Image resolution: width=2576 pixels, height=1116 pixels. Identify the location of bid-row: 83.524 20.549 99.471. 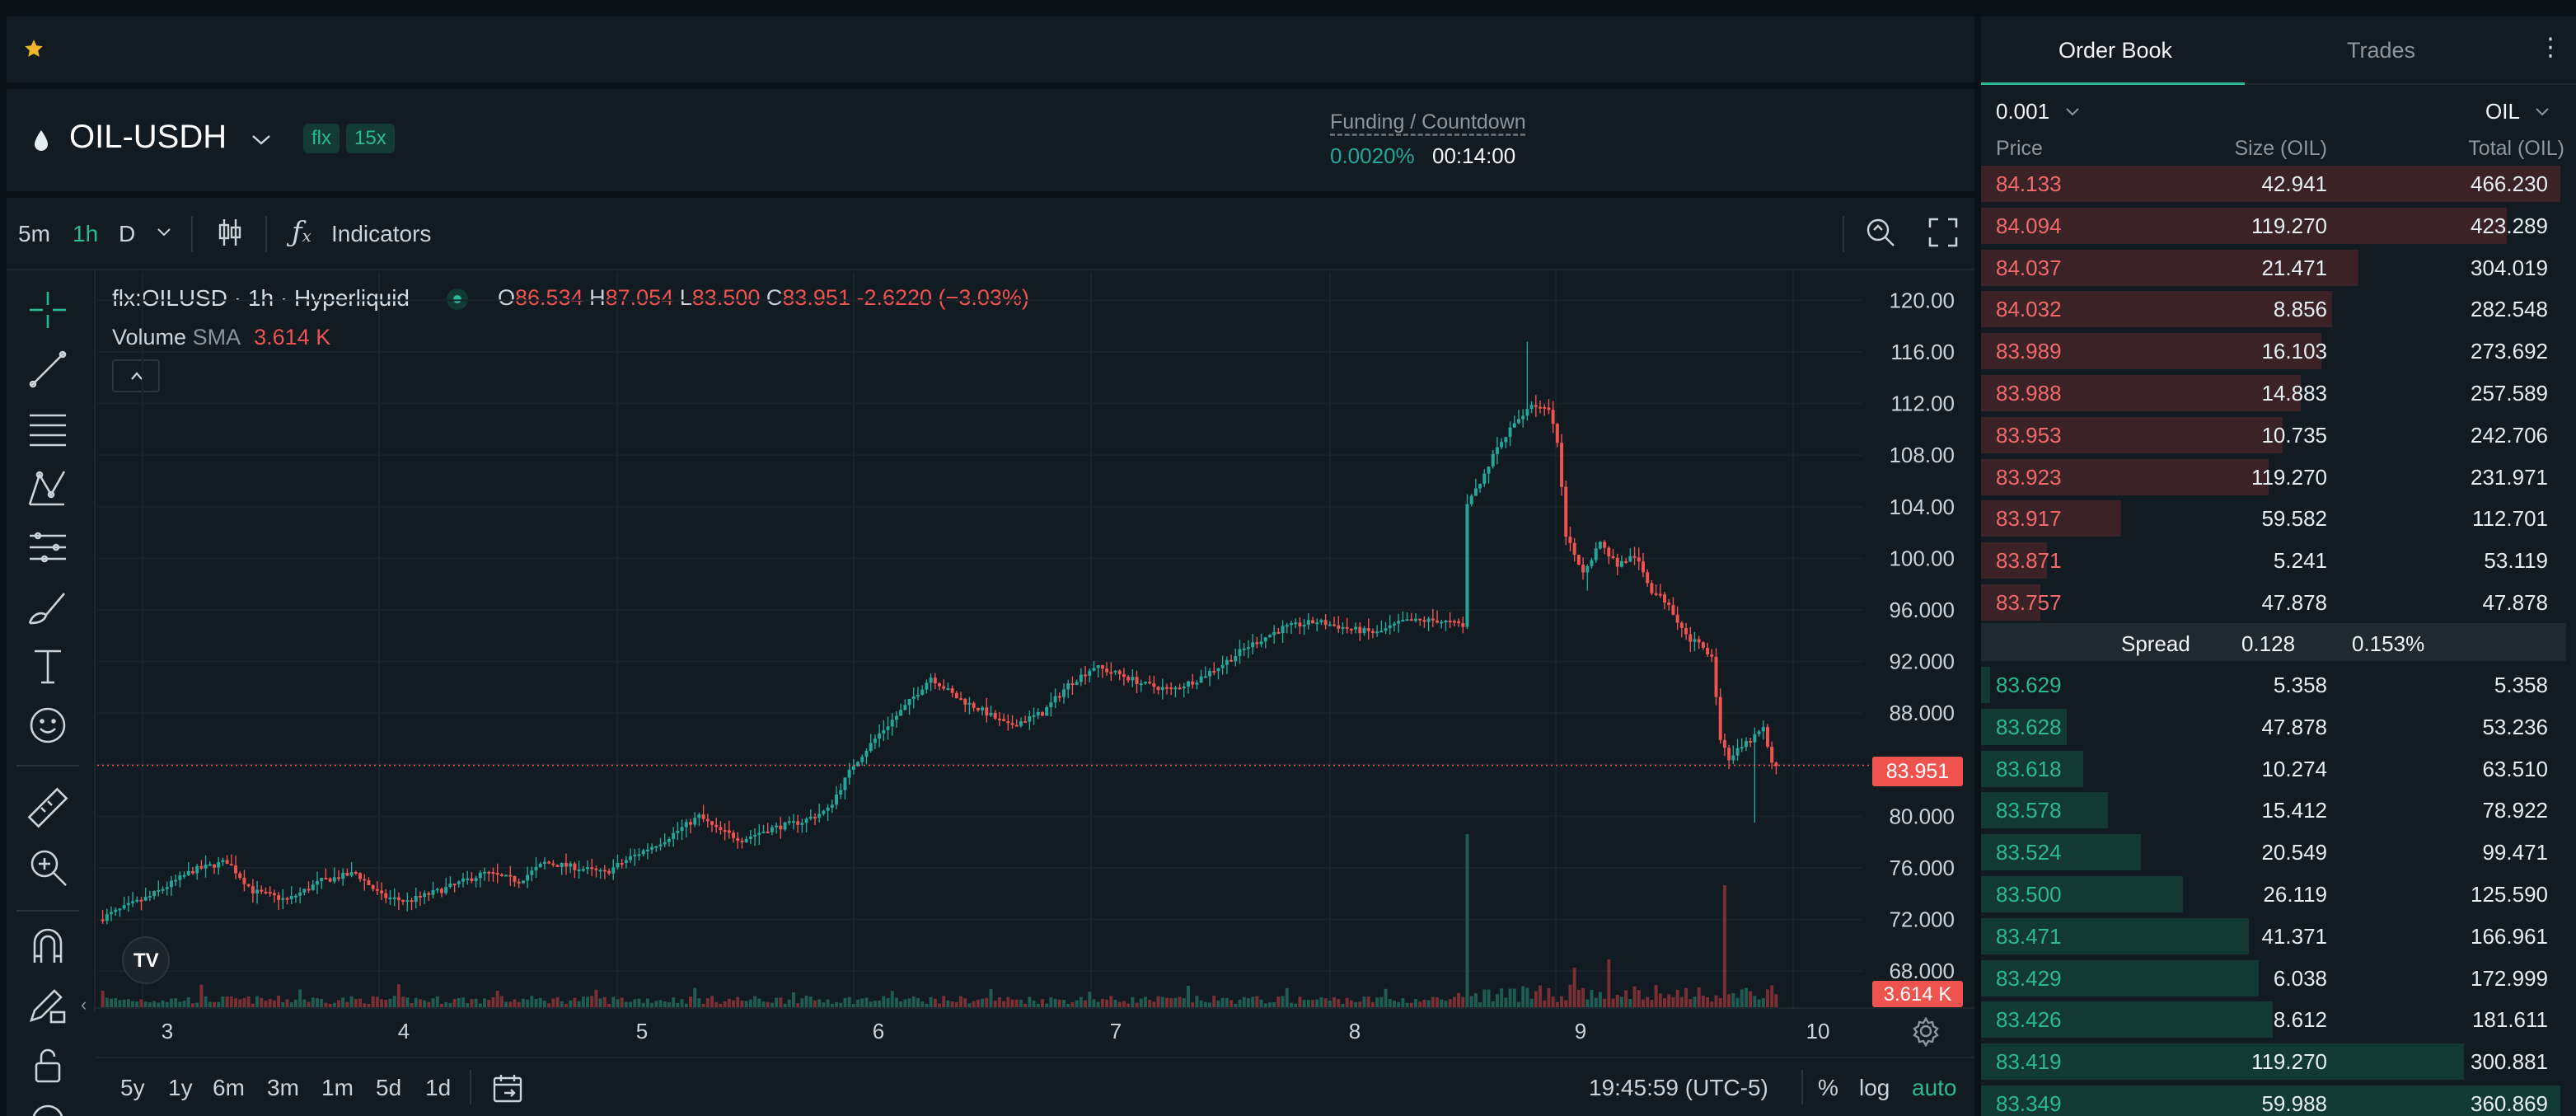
(2273, 852).